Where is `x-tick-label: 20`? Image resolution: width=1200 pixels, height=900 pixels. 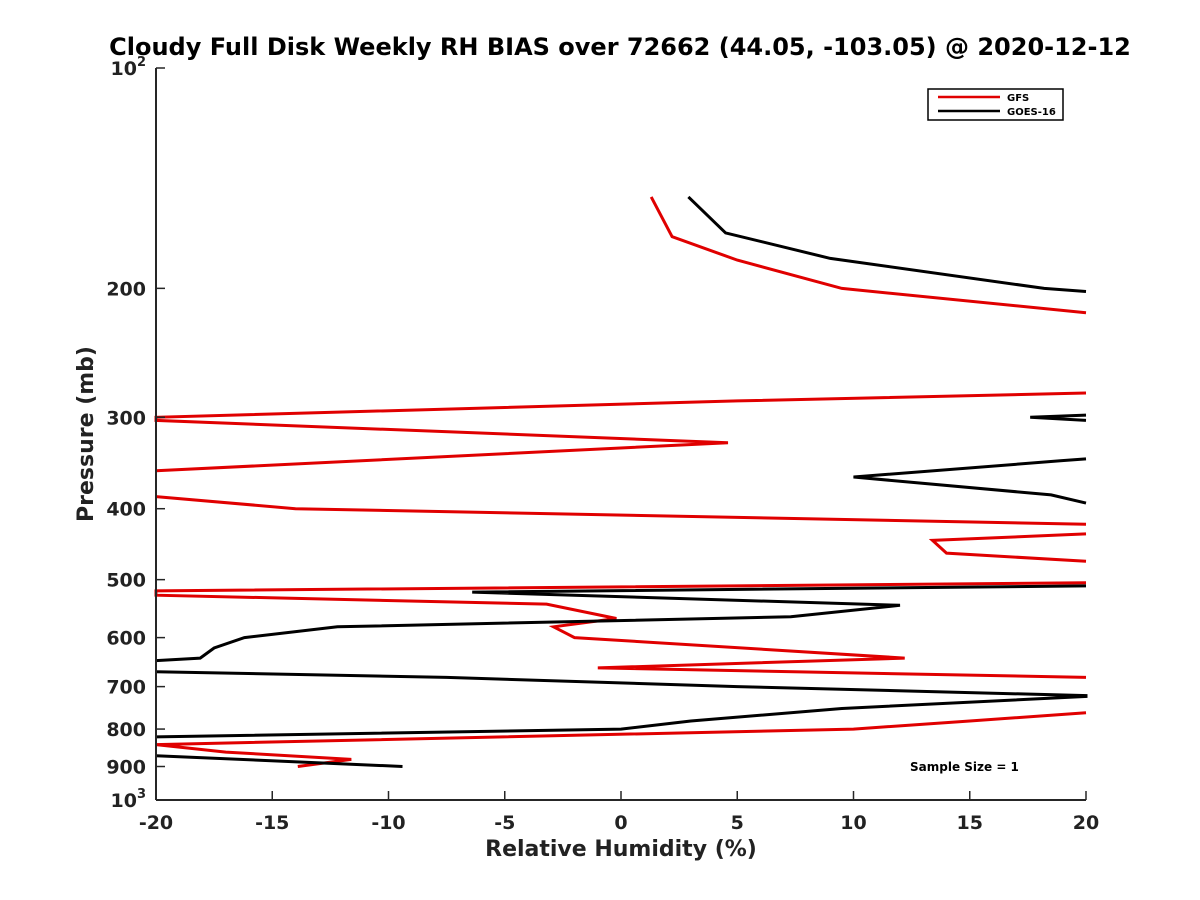
x-tick-label: 20 is located at coordinates (1086, 823).